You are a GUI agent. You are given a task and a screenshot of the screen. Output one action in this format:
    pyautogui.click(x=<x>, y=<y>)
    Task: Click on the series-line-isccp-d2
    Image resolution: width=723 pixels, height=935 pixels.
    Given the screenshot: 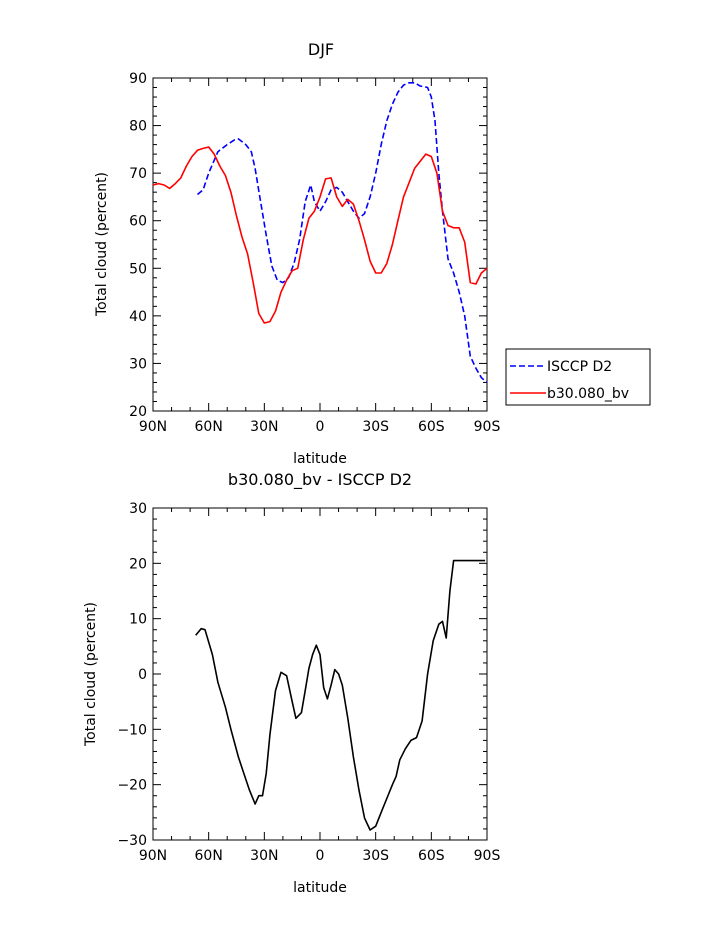 What is the action you would take?
    pyautogui.click(x=342, y=233)
    